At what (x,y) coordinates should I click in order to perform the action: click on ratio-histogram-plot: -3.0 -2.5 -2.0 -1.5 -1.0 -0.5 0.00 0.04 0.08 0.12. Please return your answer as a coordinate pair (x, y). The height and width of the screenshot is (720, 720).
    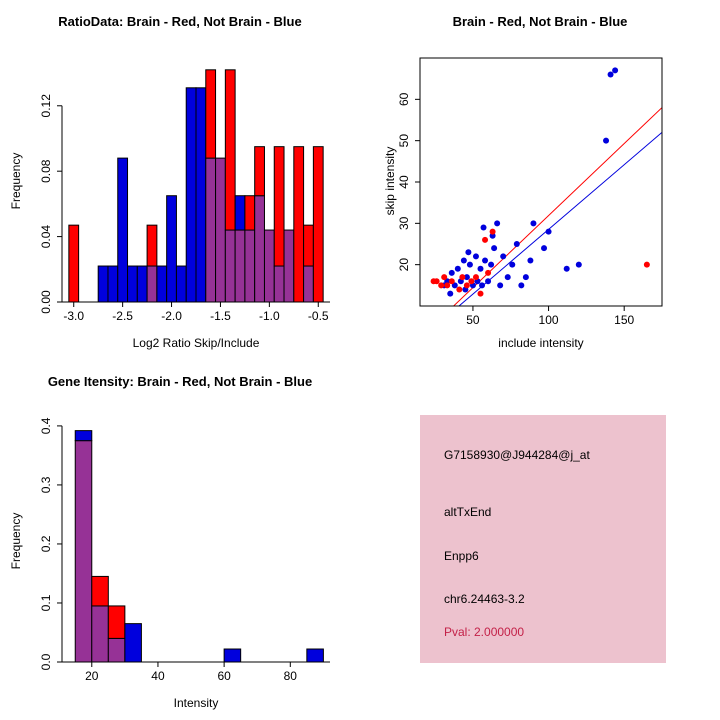
    Looking at the image, I should click on (184, 196).